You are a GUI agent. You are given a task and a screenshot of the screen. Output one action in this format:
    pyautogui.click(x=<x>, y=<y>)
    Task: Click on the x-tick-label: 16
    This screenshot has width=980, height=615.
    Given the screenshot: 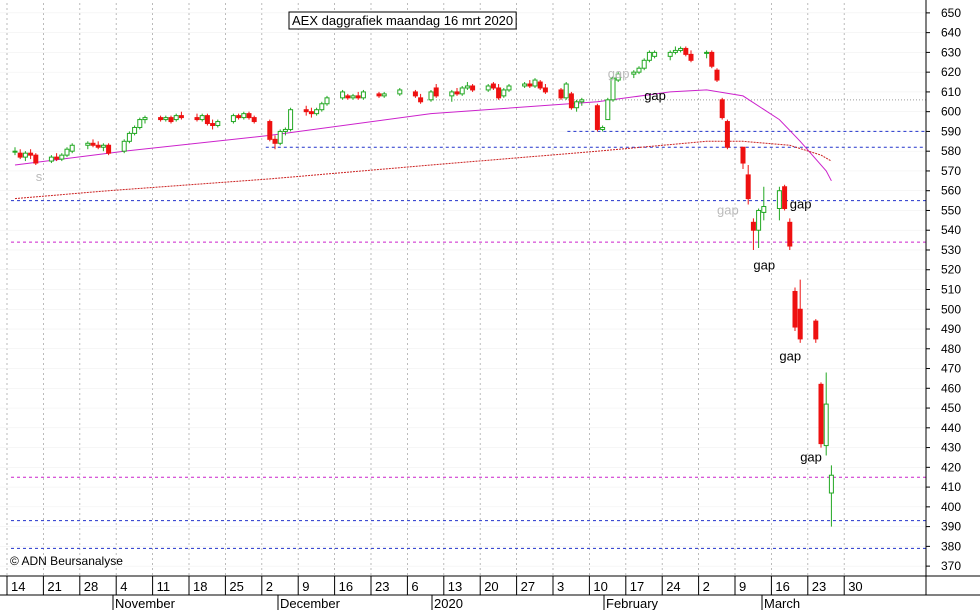 What is the action you would take?
    pyautogui.click(x=346, y=586)
    